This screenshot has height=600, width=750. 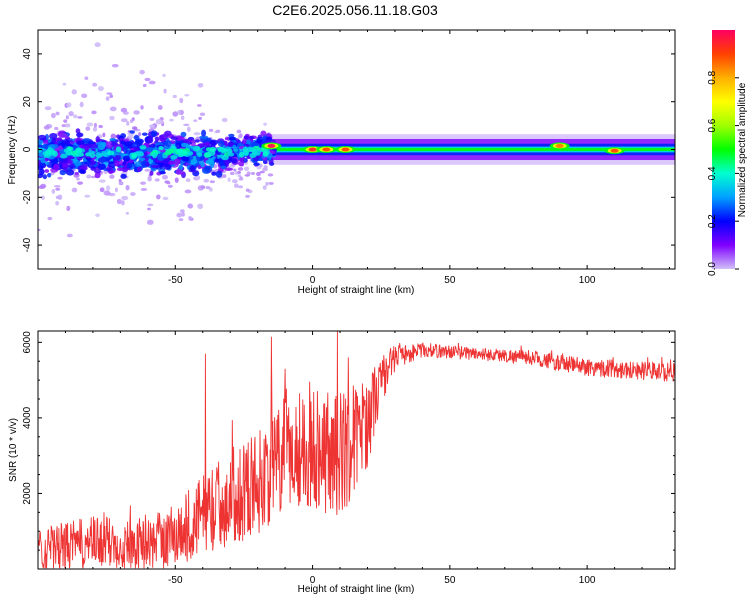 I want to click on spectrogram-x-label: Height of straight line (km), so click(x=356, y=290).